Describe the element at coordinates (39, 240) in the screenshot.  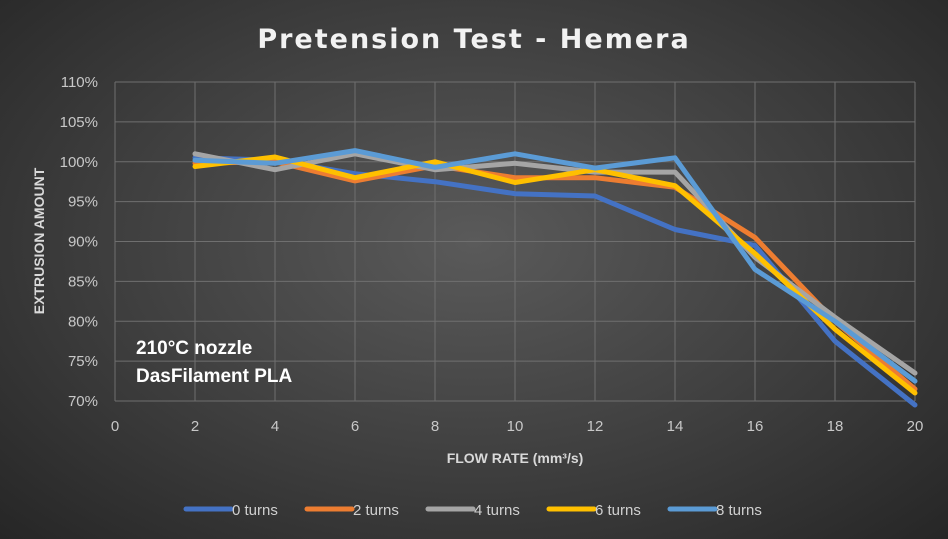
I see `y-axis-title: EXTRUSION AMOUNT` at that location.